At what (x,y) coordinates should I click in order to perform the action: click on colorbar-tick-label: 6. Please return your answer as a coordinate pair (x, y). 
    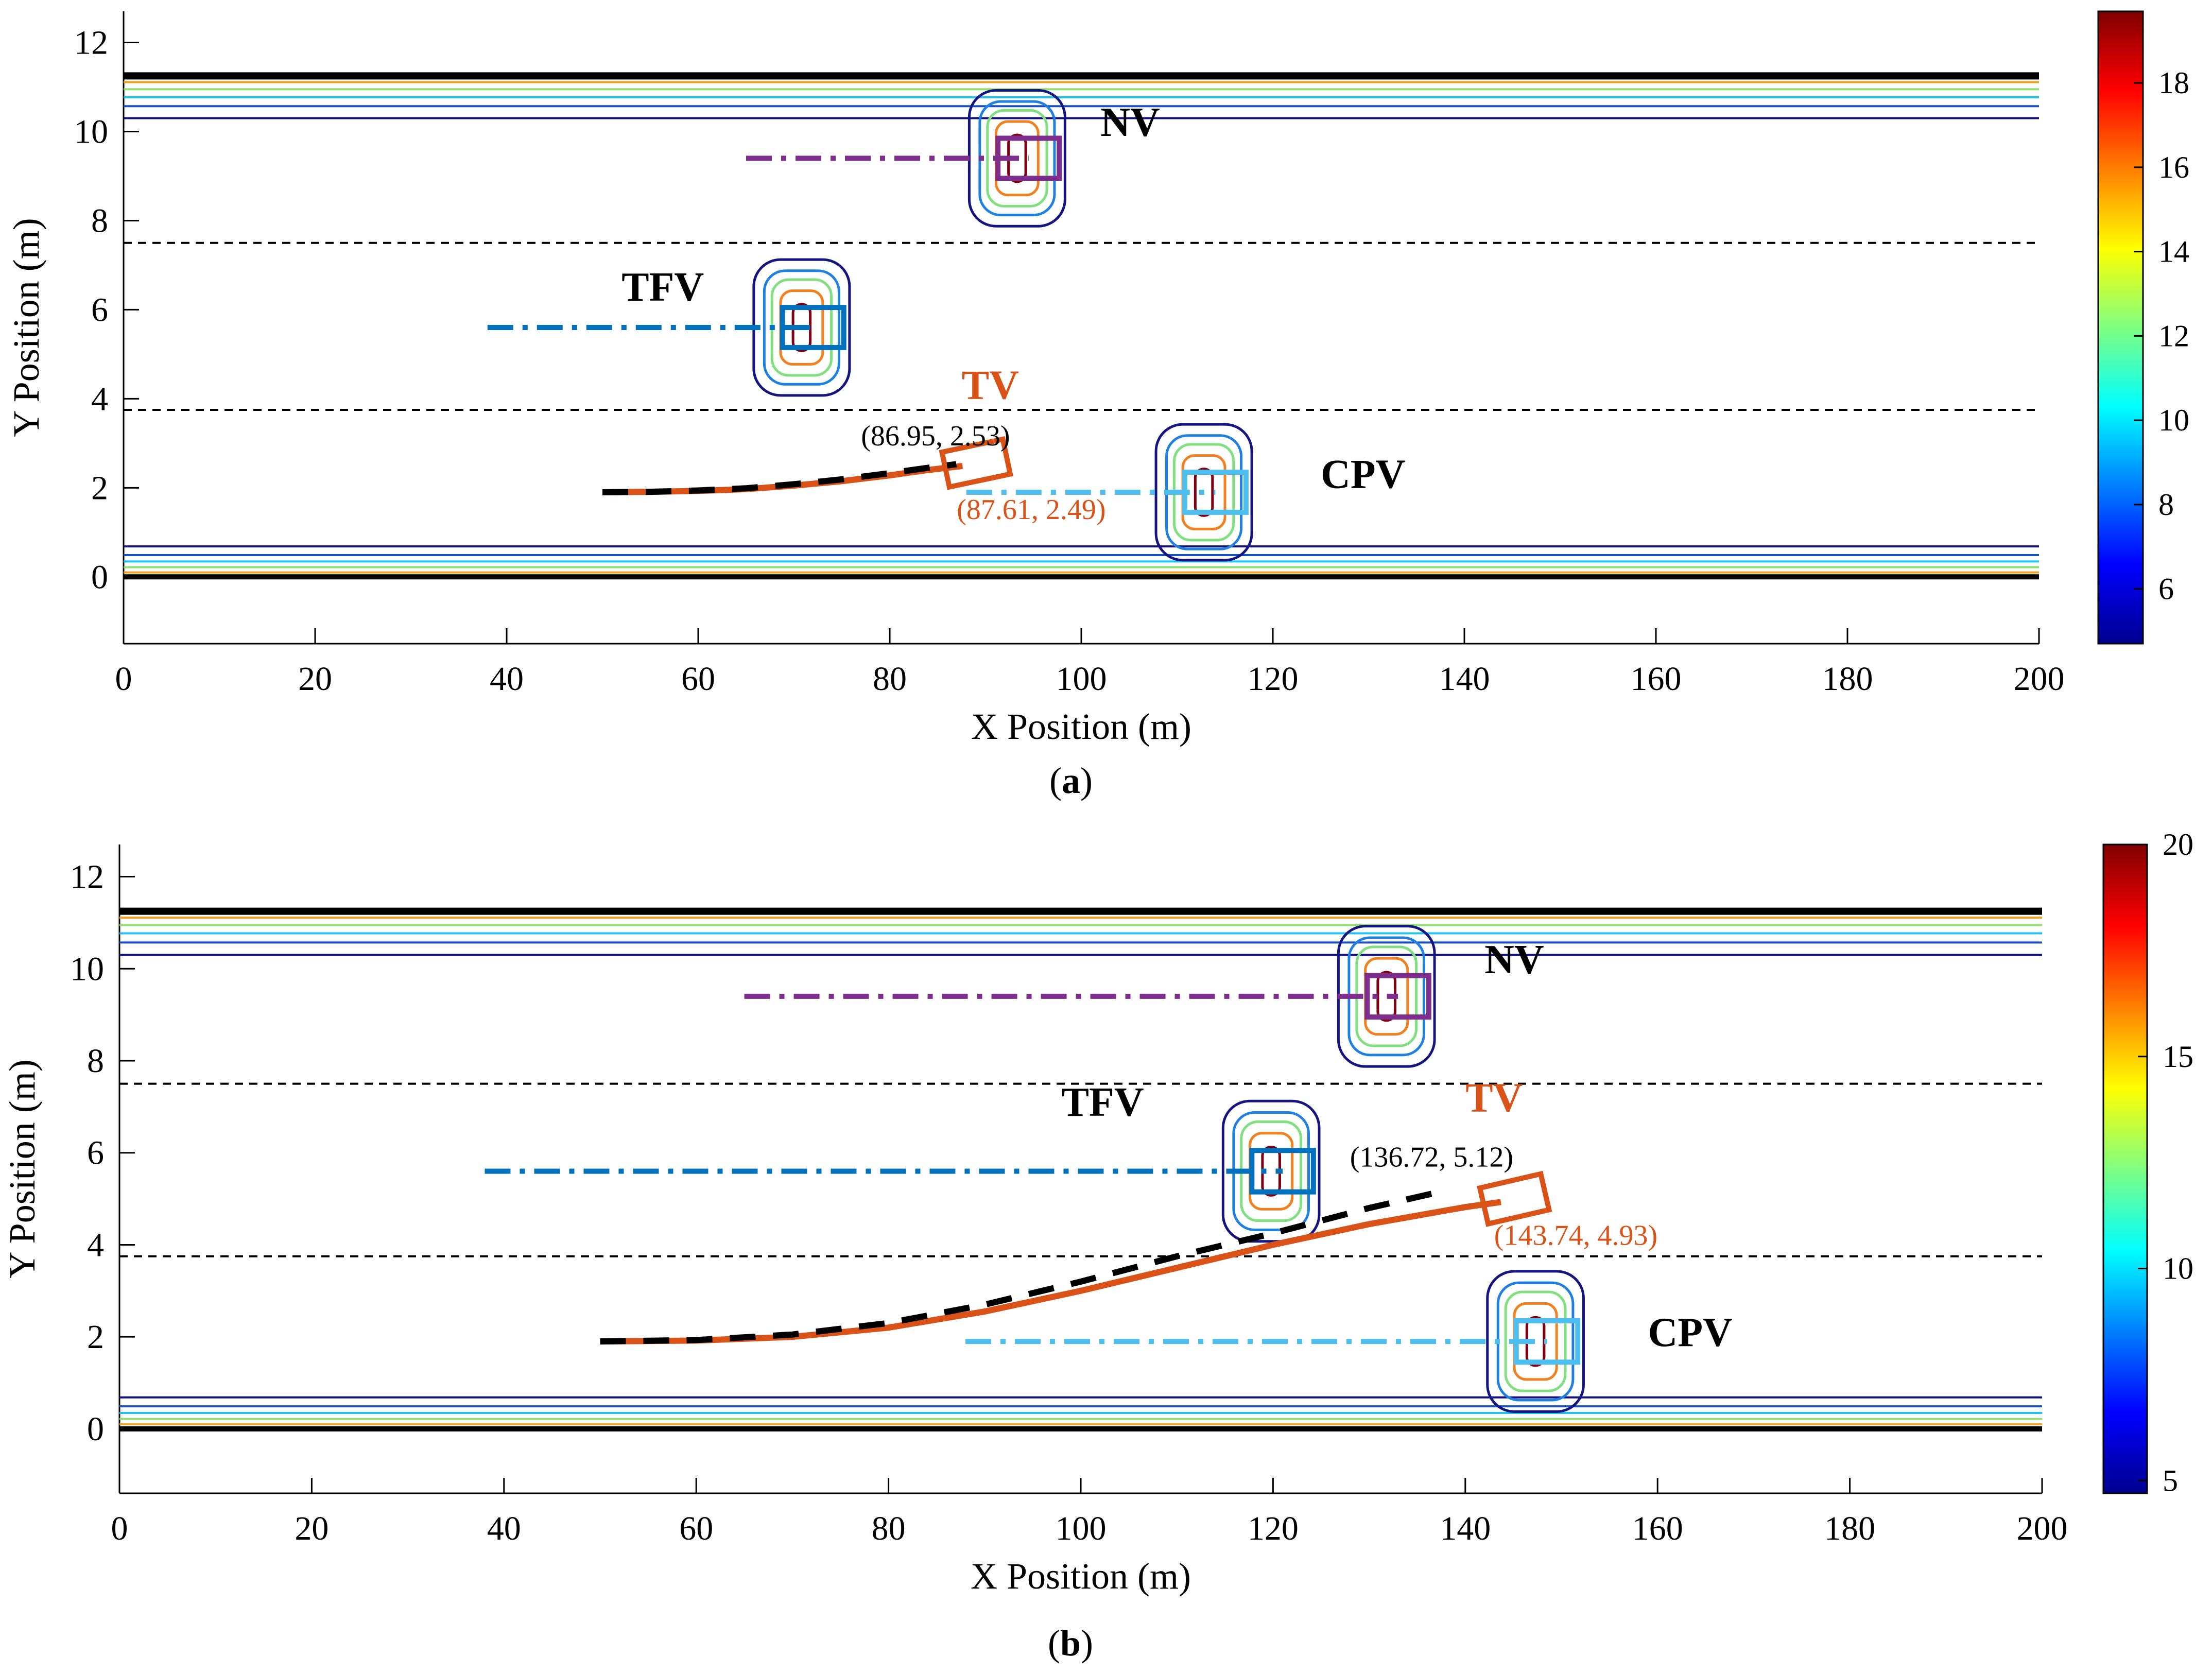
    Looking at the image, I should click on (2166, 589).